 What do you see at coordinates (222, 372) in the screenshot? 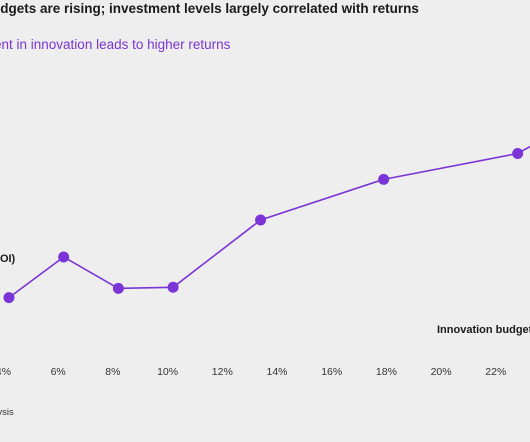
I see `x-tick-label: 12%` at bounding box center [222, 372].